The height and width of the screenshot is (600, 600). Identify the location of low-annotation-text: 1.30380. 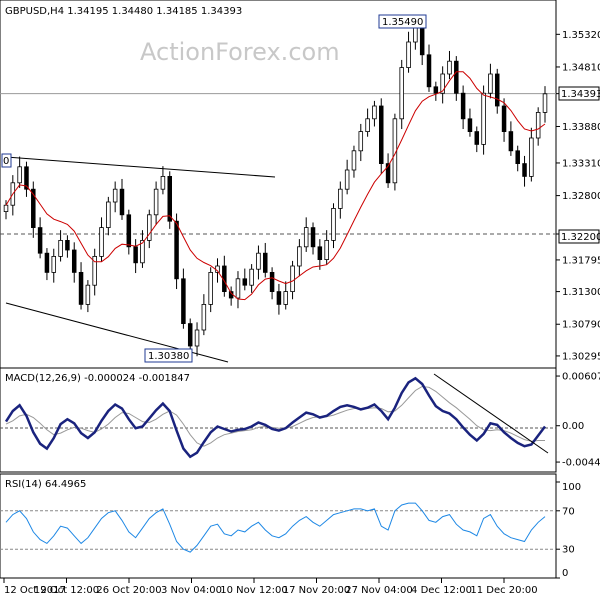
(168, 356).